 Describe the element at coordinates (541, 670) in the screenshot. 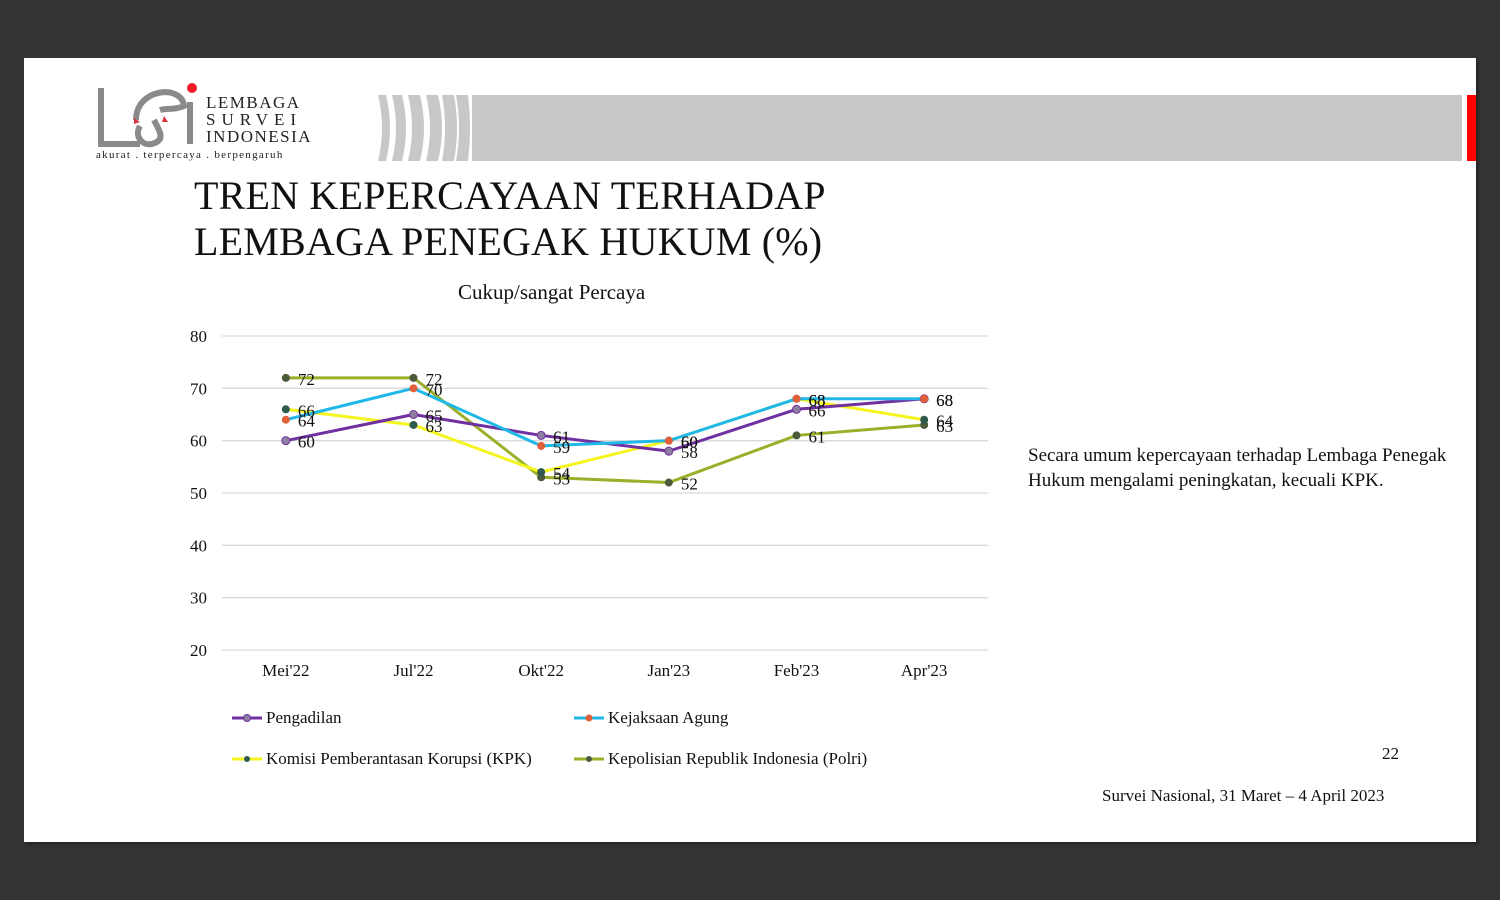

I see `x-tick-label: Okt'22` at that location.